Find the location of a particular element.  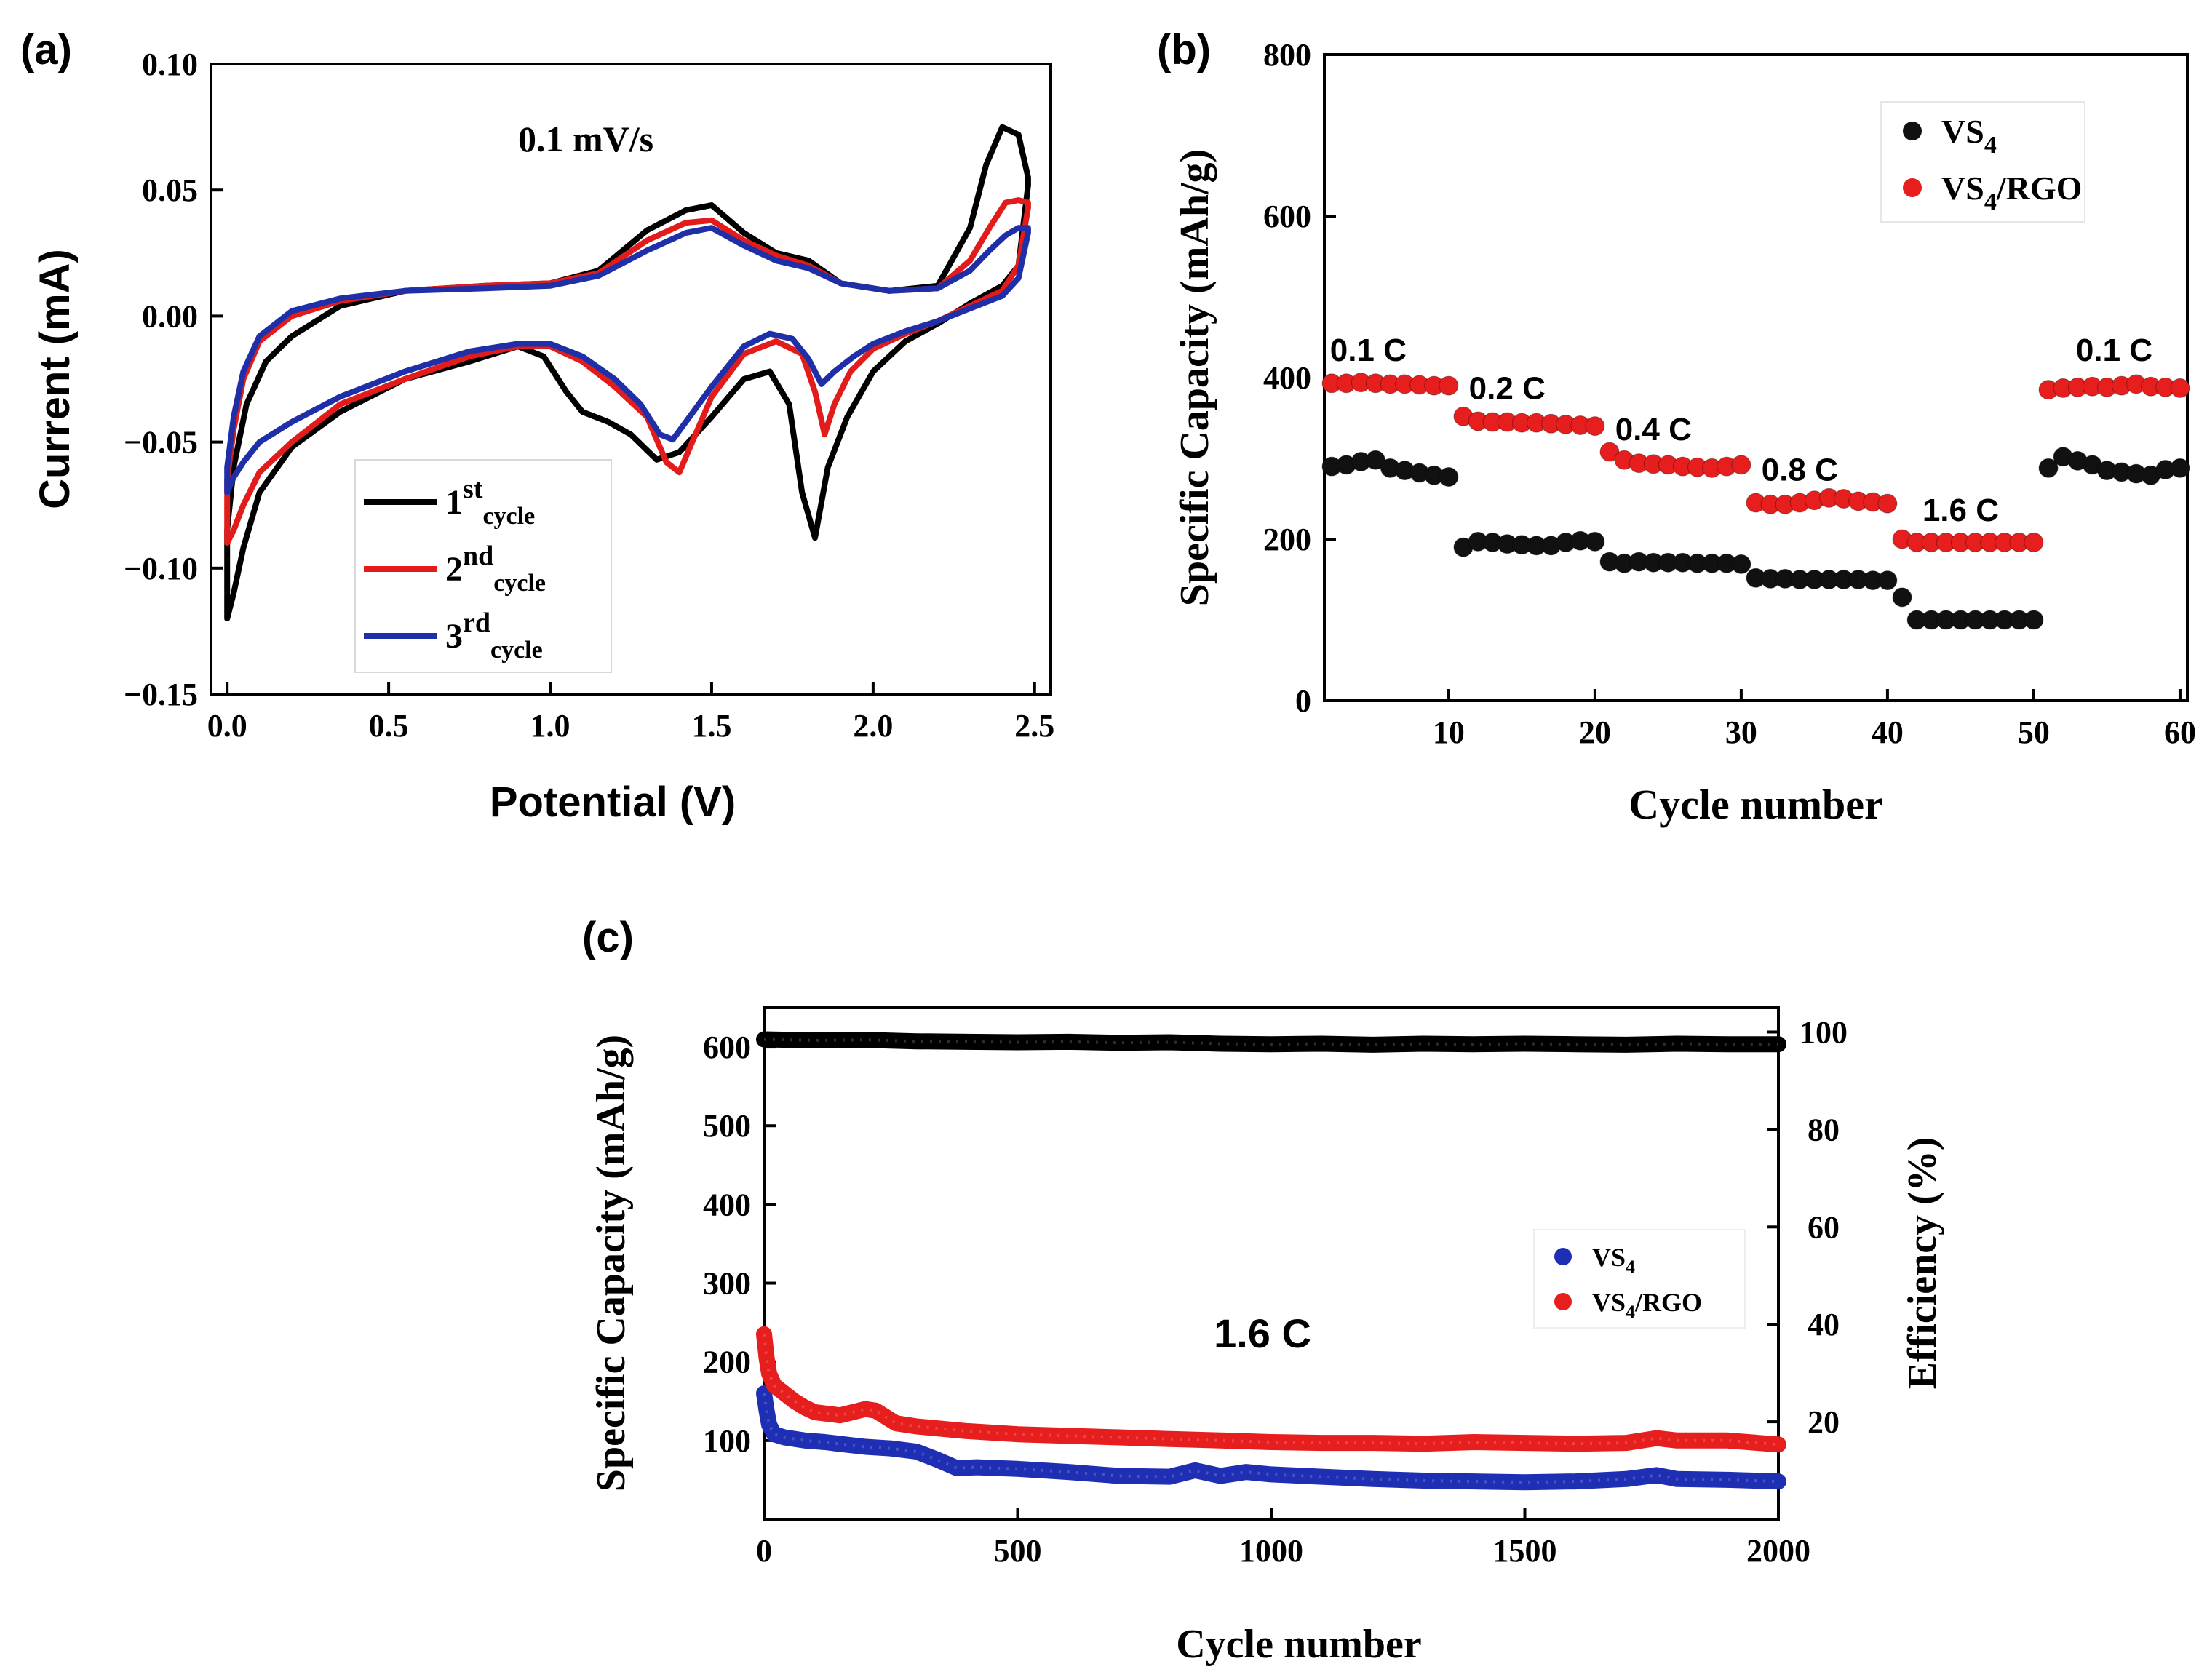

panel-c-capacity-series-vs4 is located at coordinates (1271, 1438).